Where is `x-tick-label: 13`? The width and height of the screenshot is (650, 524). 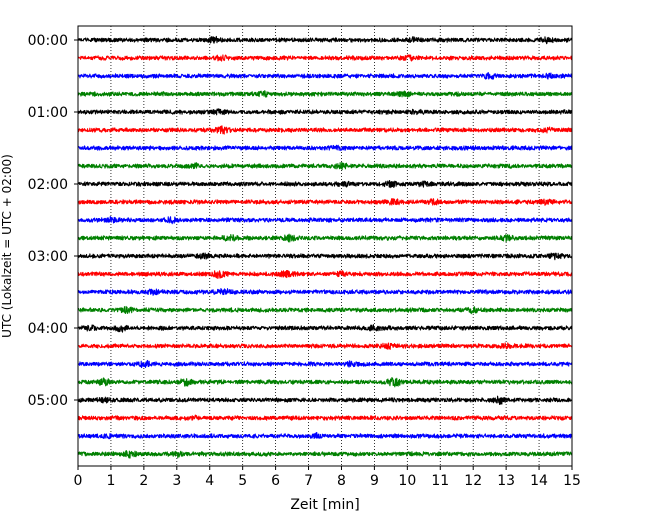 x-tick-label: 13 is located at coordinates (506, 481).